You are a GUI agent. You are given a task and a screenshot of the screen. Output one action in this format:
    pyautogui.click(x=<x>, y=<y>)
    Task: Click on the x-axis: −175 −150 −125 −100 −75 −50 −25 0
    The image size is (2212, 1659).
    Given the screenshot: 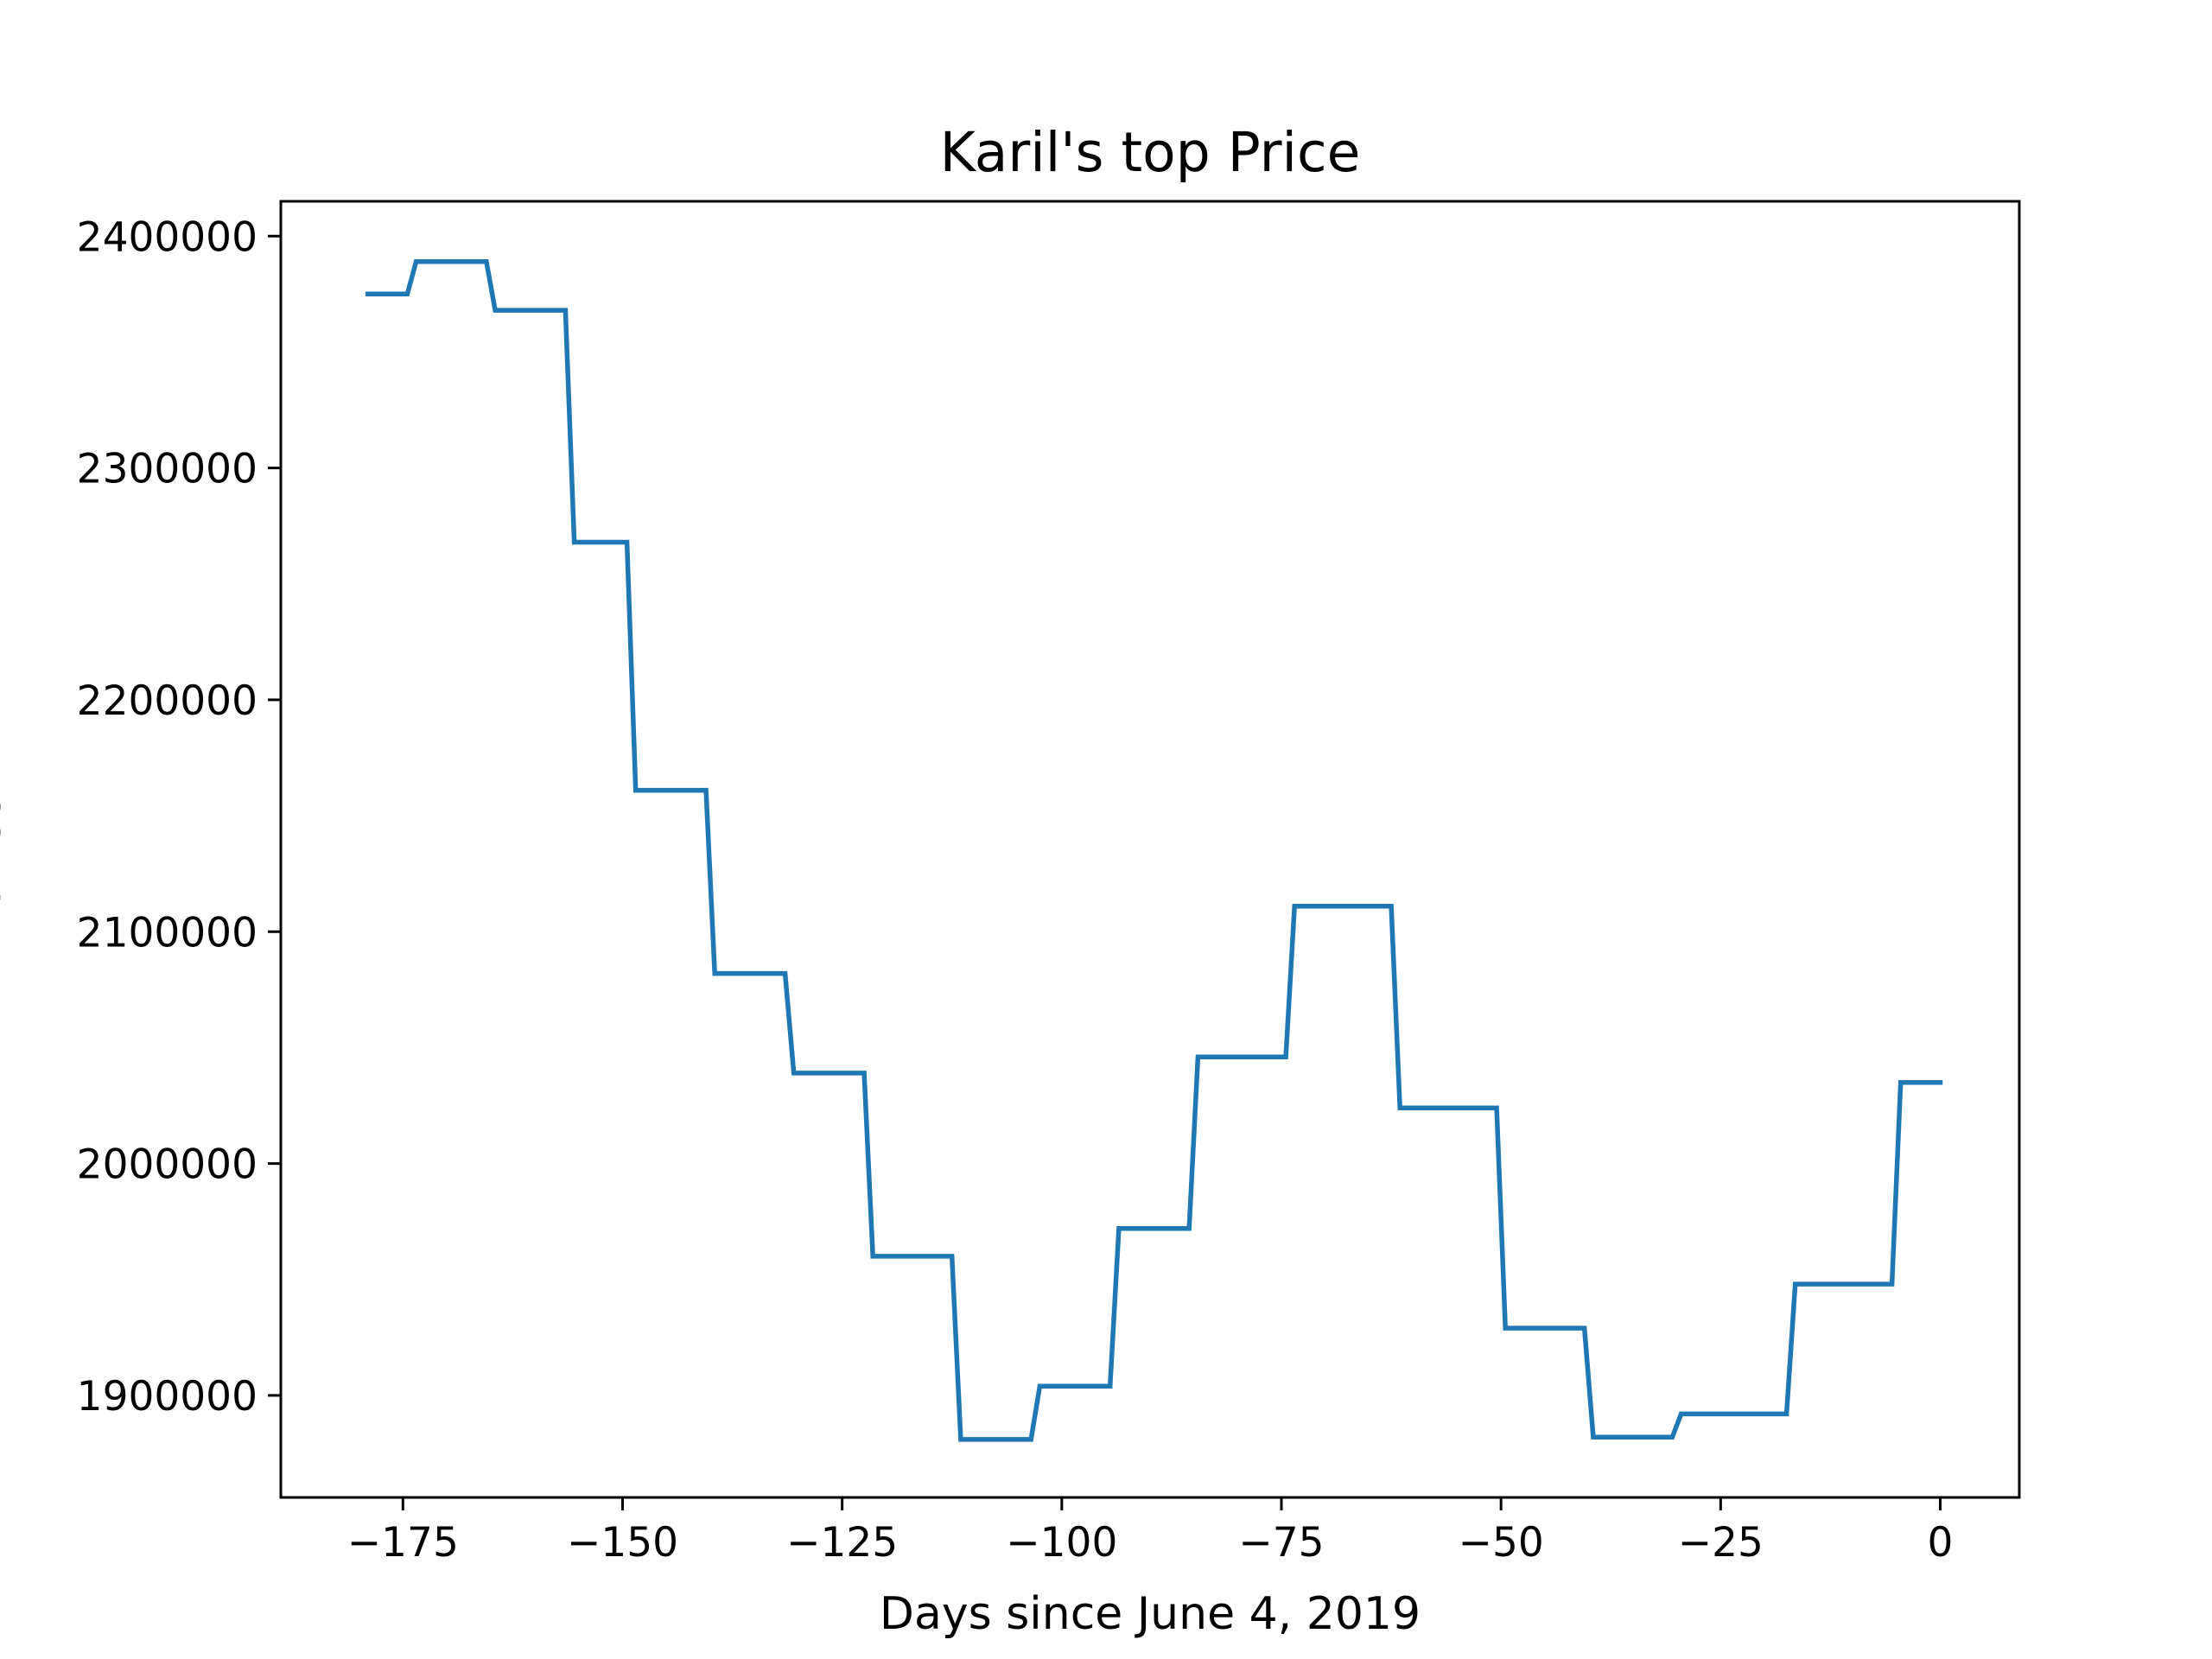 What is the action you would take?
    pyautogui.click(x=1150, y=1532)
    